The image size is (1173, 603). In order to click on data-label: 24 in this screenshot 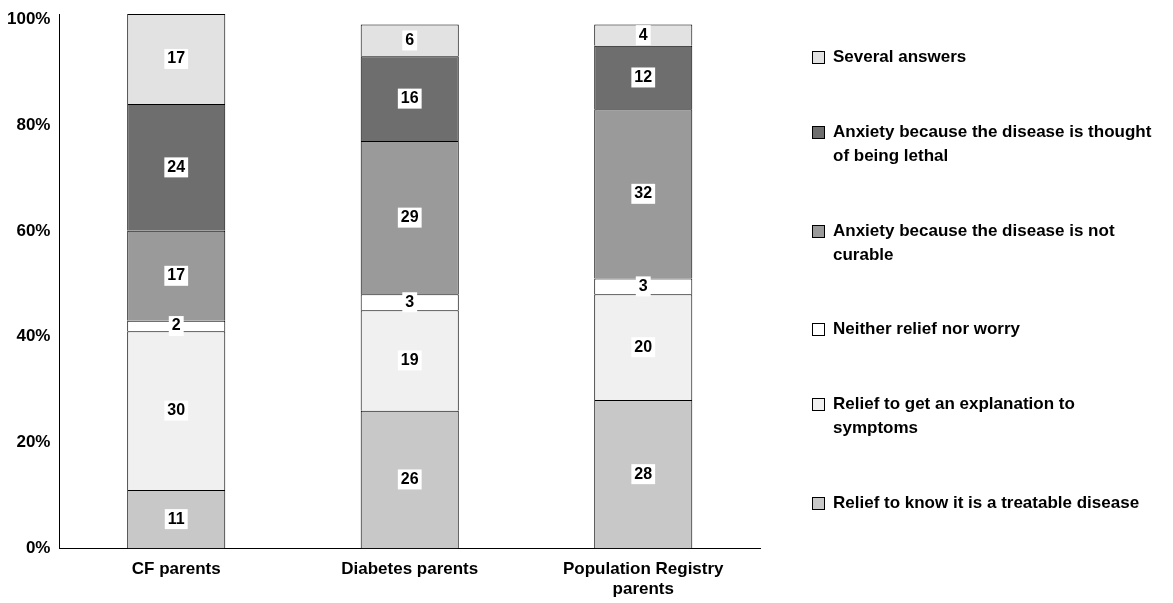, I will do `click(176, 166)`.